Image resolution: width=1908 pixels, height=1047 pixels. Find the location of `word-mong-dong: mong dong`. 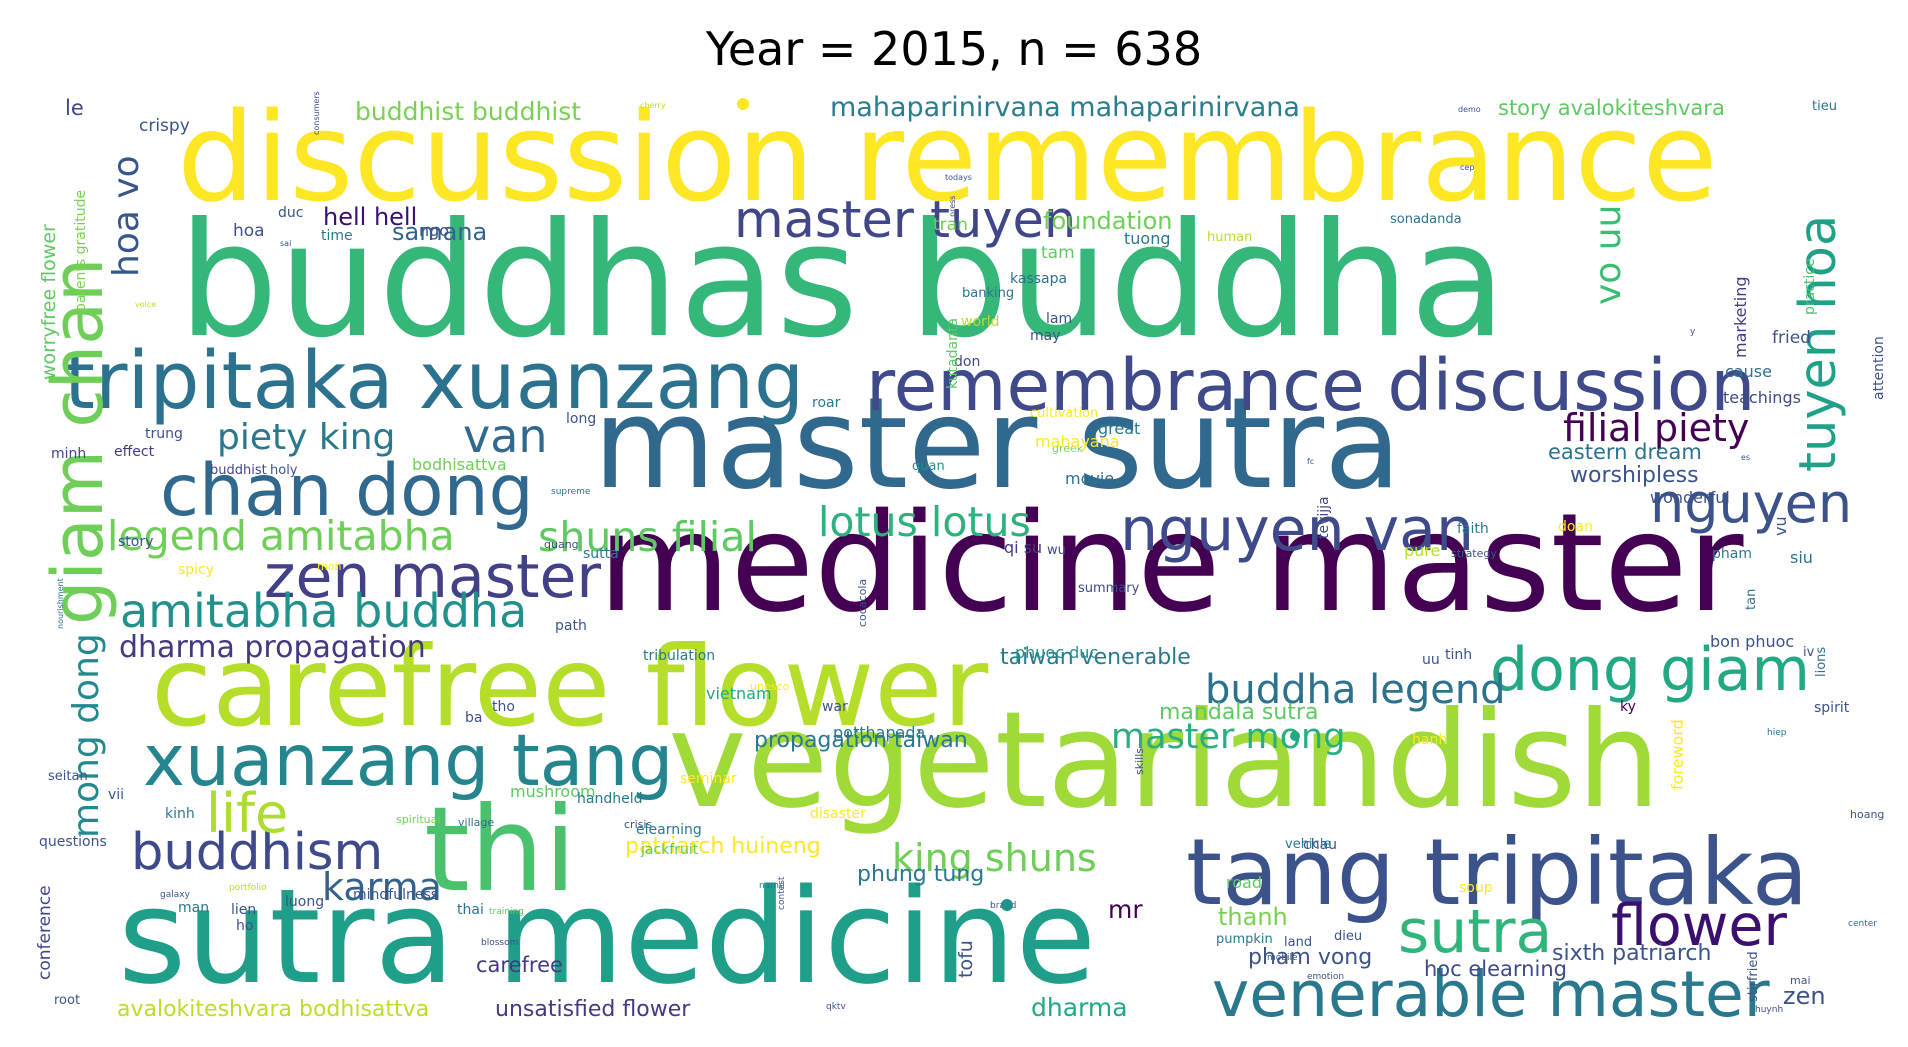

word-mong-dong: mong dong is located at coordinates (86, 735).